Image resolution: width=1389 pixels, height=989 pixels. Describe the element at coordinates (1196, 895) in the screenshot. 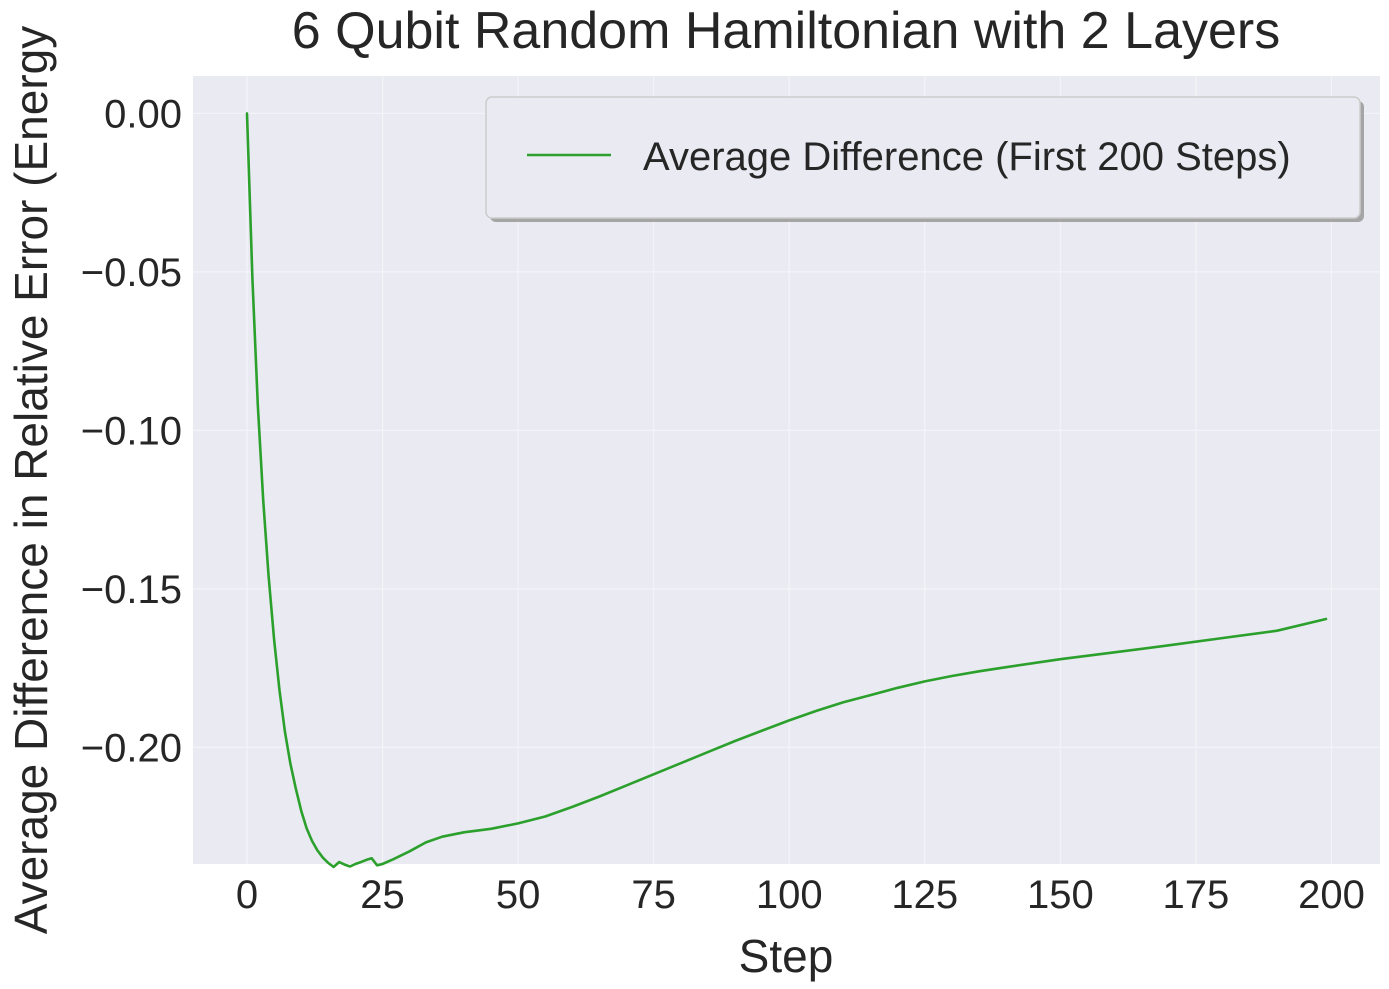

I see `x-tick-label: 175` at that location.